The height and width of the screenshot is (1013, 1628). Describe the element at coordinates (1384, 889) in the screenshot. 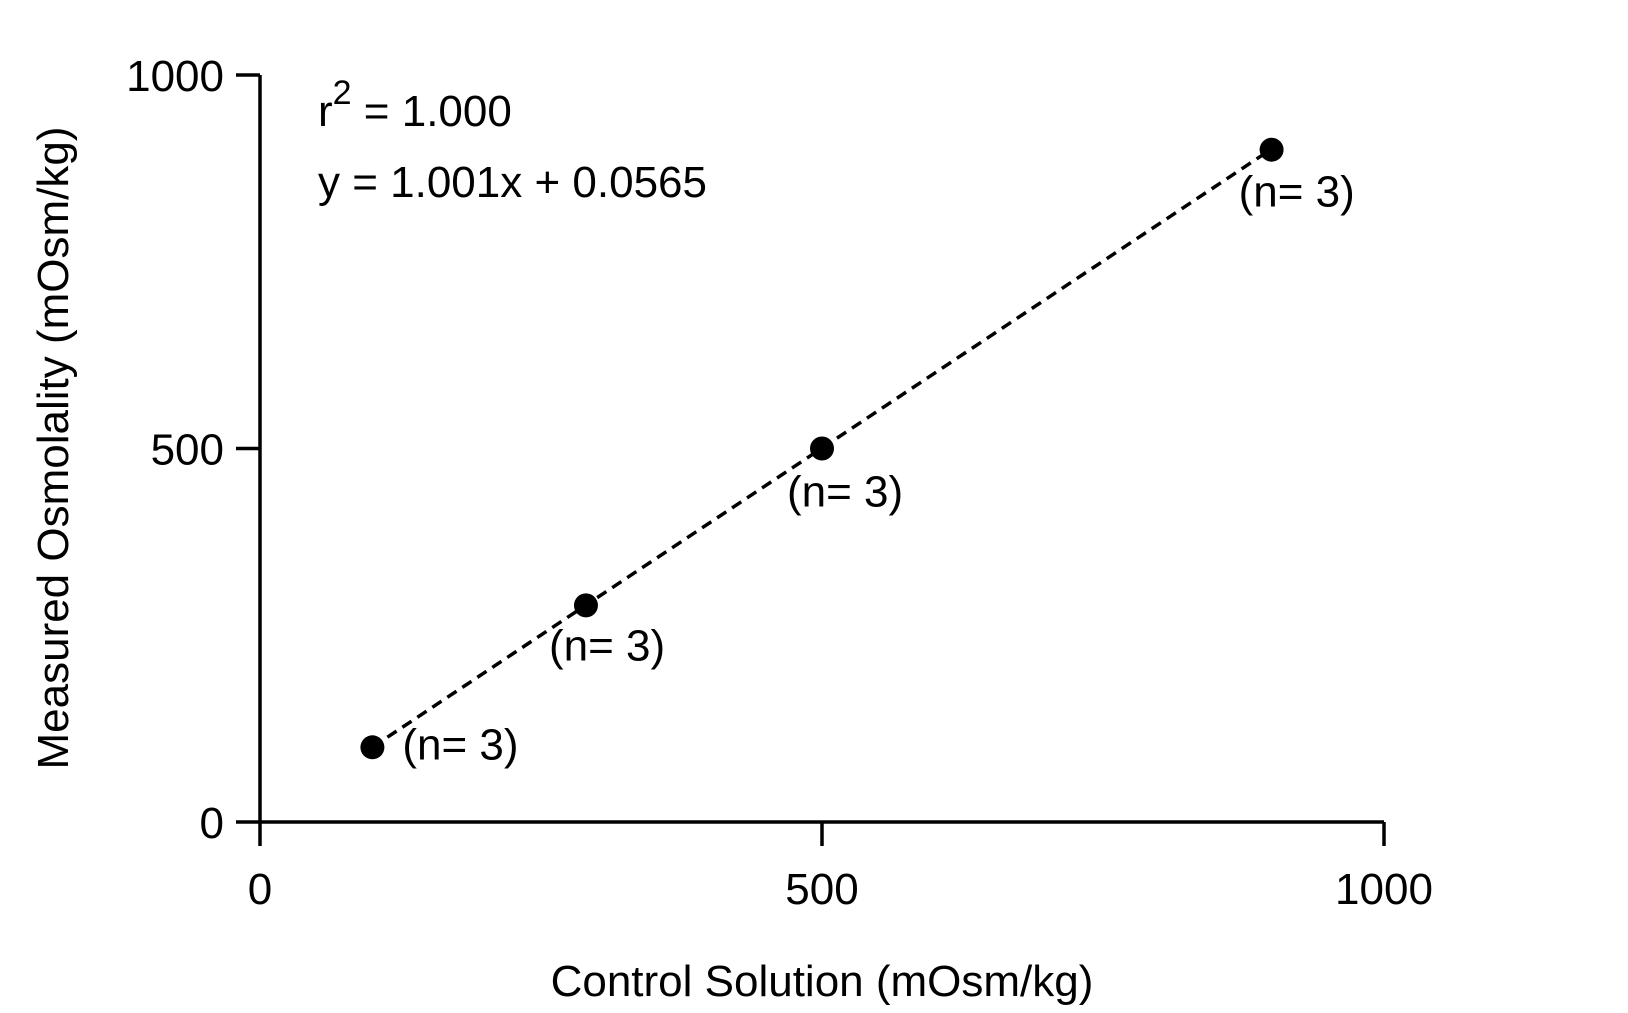

I see `x-tick-label: 1000` at that location.